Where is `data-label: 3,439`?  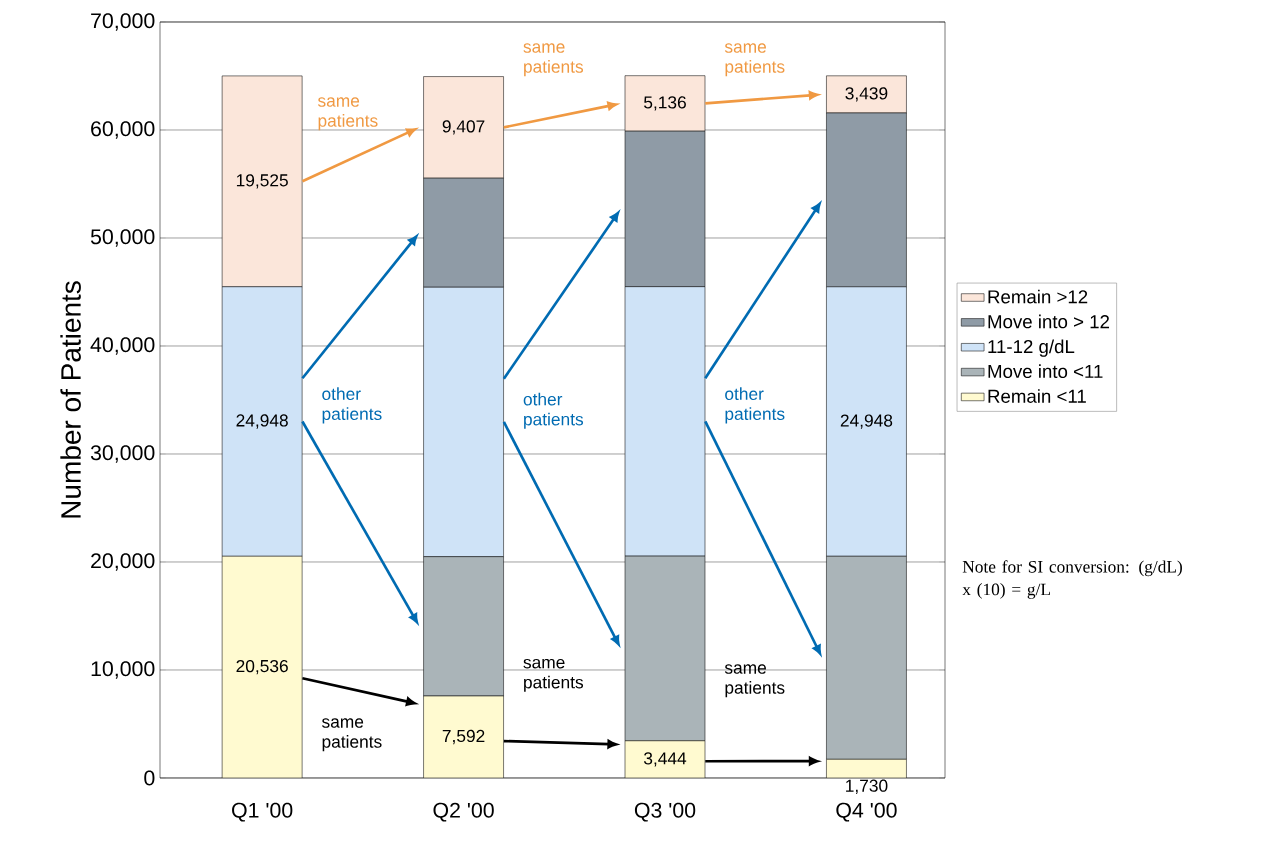
data-label: 3,439 is located at coordinates (866, 94).